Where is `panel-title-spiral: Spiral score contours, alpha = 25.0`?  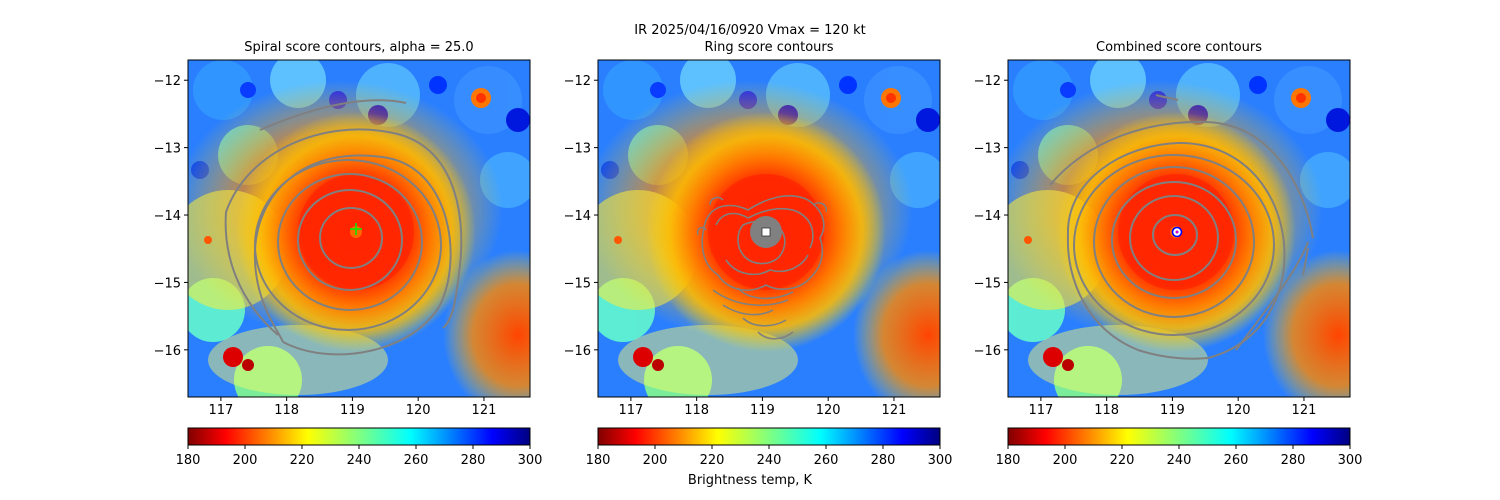
panel-title-spiral: Spiral score contours, alpha = 25.0 is located at coordinates (359, 47).